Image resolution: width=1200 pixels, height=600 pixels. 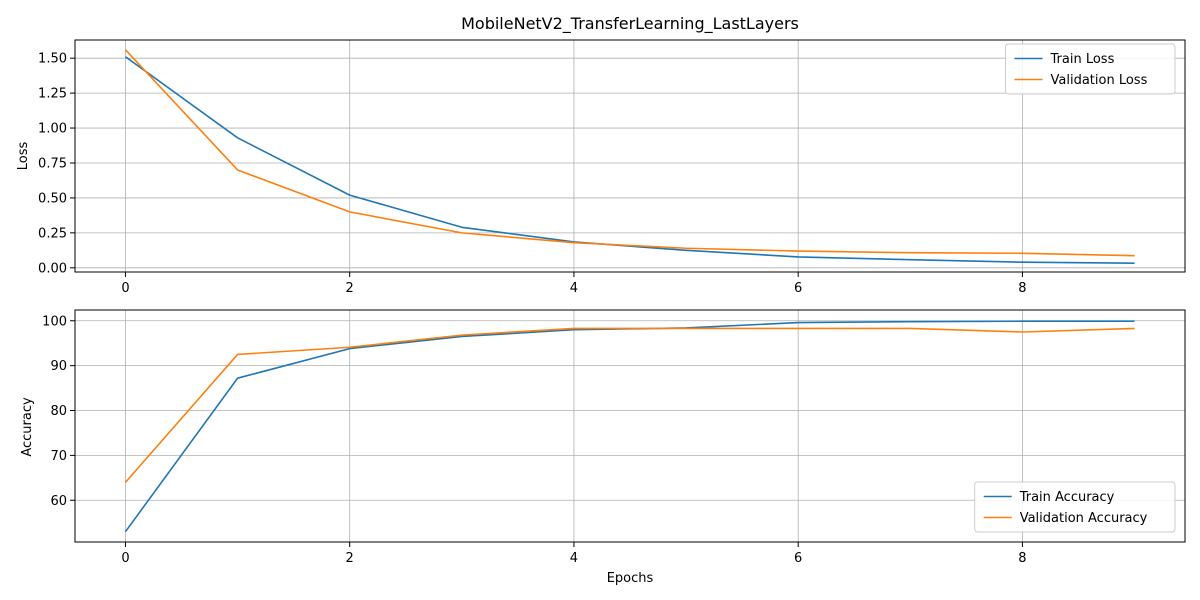 I want to click on loss-chart-title: MobileNetV2_TransferLearning_LastLayers, so click(x=630, y=24).